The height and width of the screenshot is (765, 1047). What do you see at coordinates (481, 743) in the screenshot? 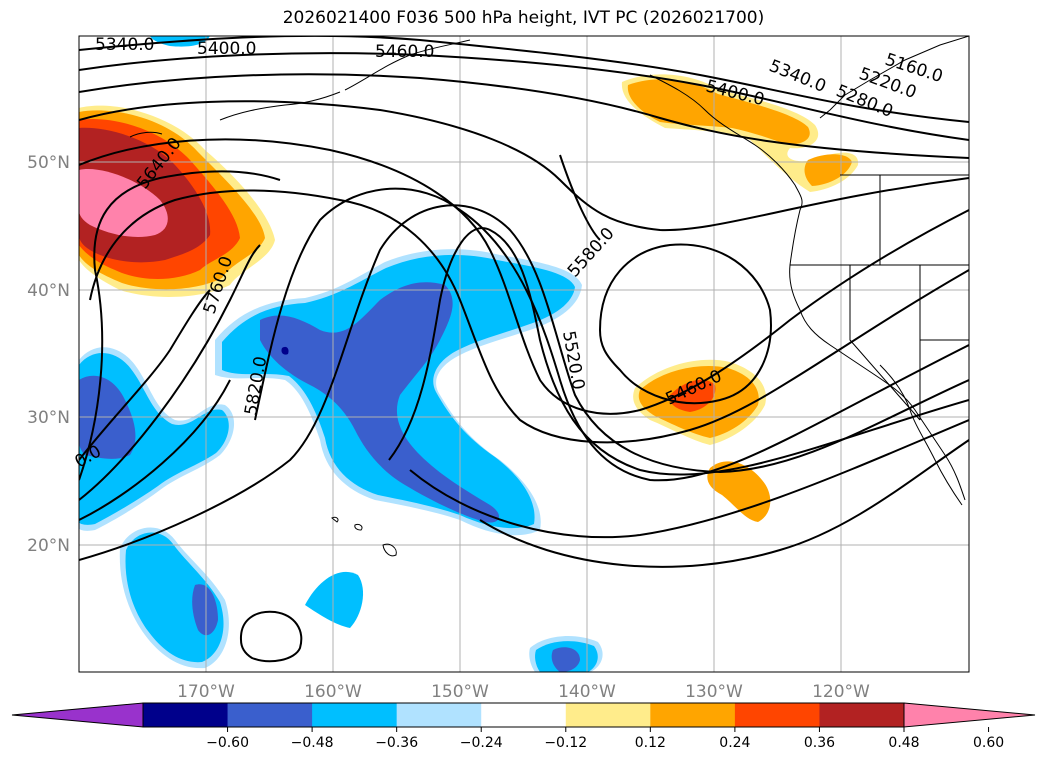
I see `colorbar-tick-label: −0.24` at bounding box center [481, 743].